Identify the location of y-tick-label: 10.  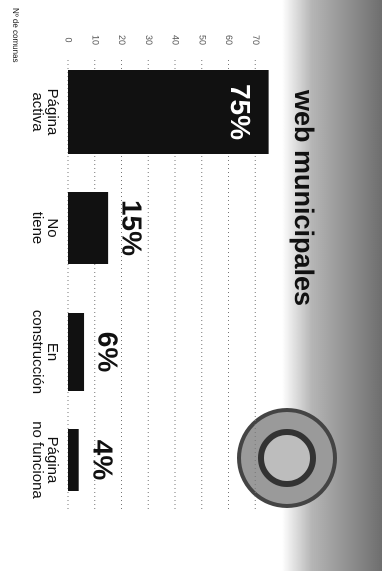
(95, 40).